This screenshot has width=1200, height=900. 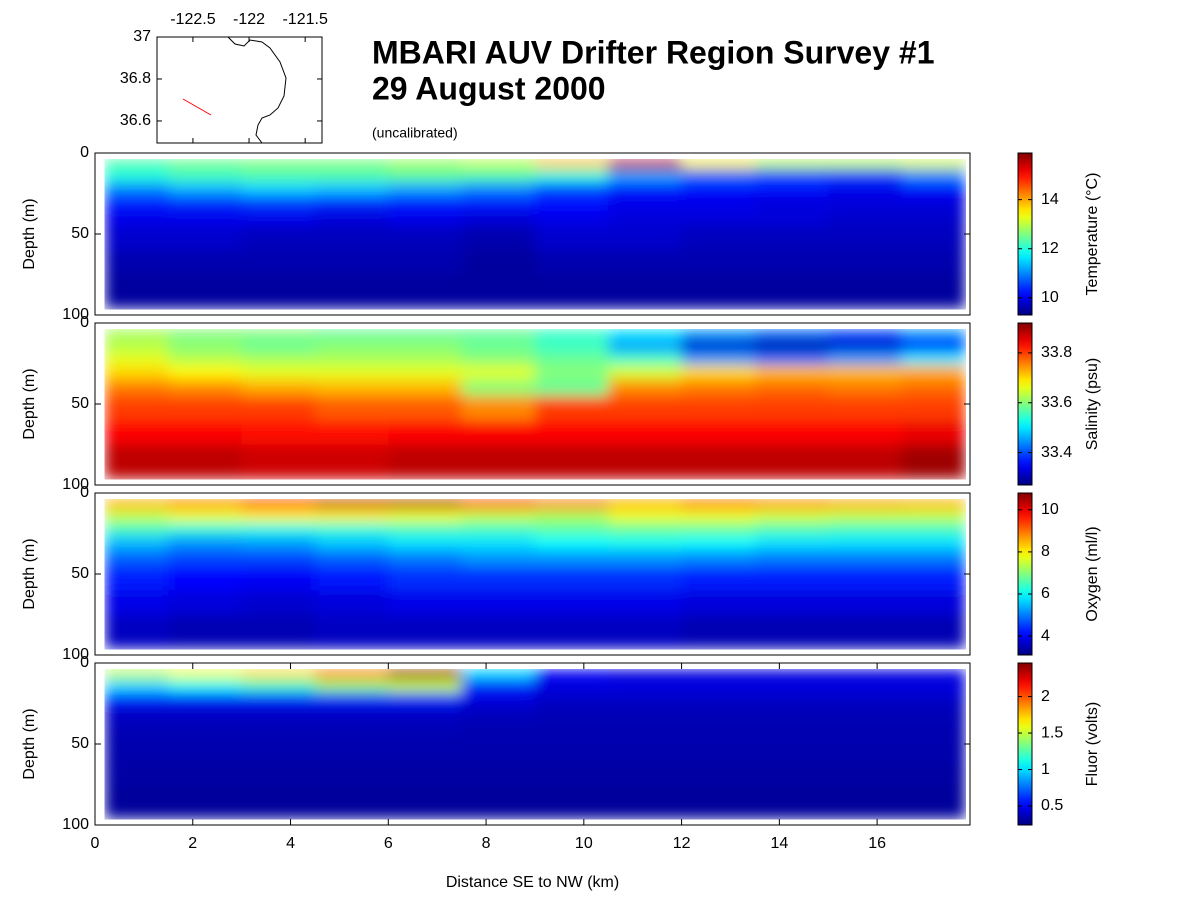 I want to click on y-tick-label: 0, so click(x=84, y=492).